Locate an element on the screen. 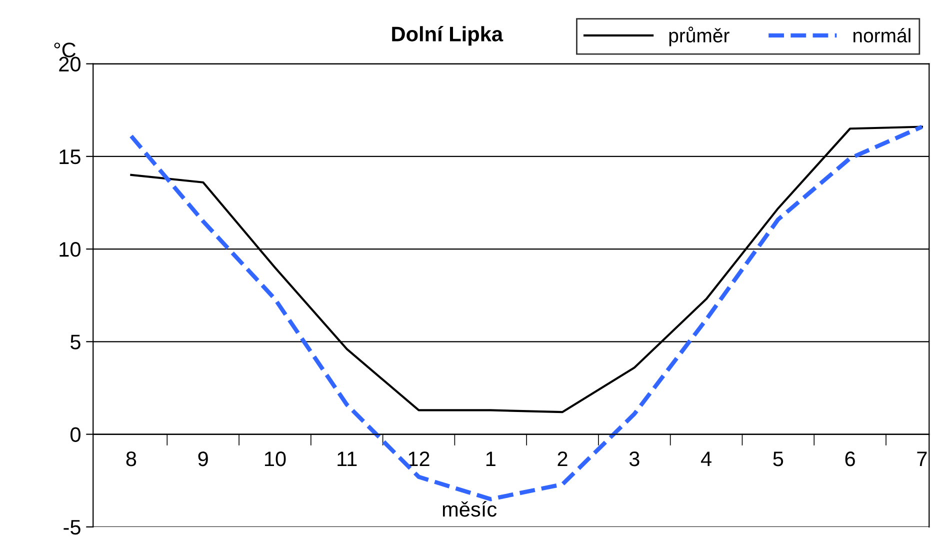  x-tick-label: 3 is located at coordinates (634, 458).